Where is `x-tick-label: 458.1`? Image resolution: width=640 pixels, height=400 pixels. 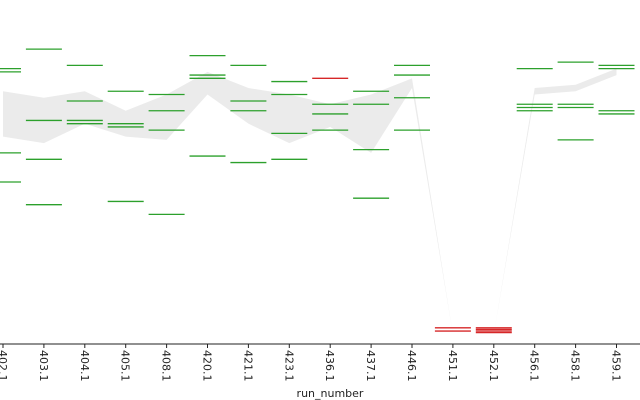 x-tick-label: 458.1 is located at coordinates (575, 366).